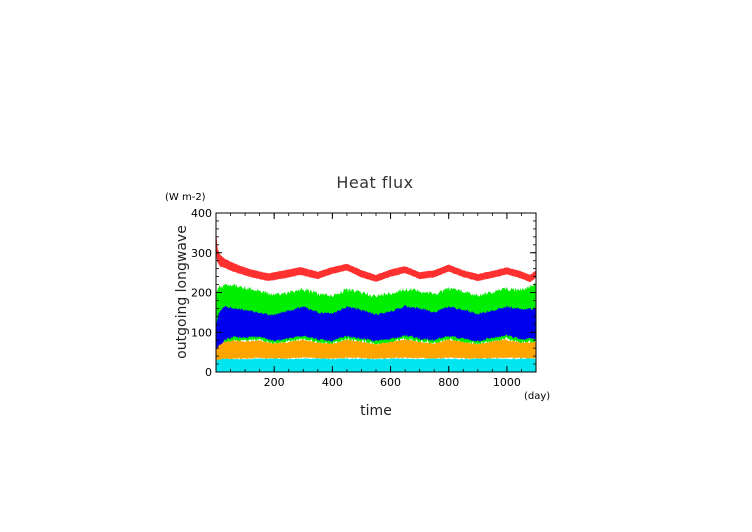 The height and width of the screenshot is (532, 752). I want to click on y-axis-label: outgoing longwave, so click(182, 292).